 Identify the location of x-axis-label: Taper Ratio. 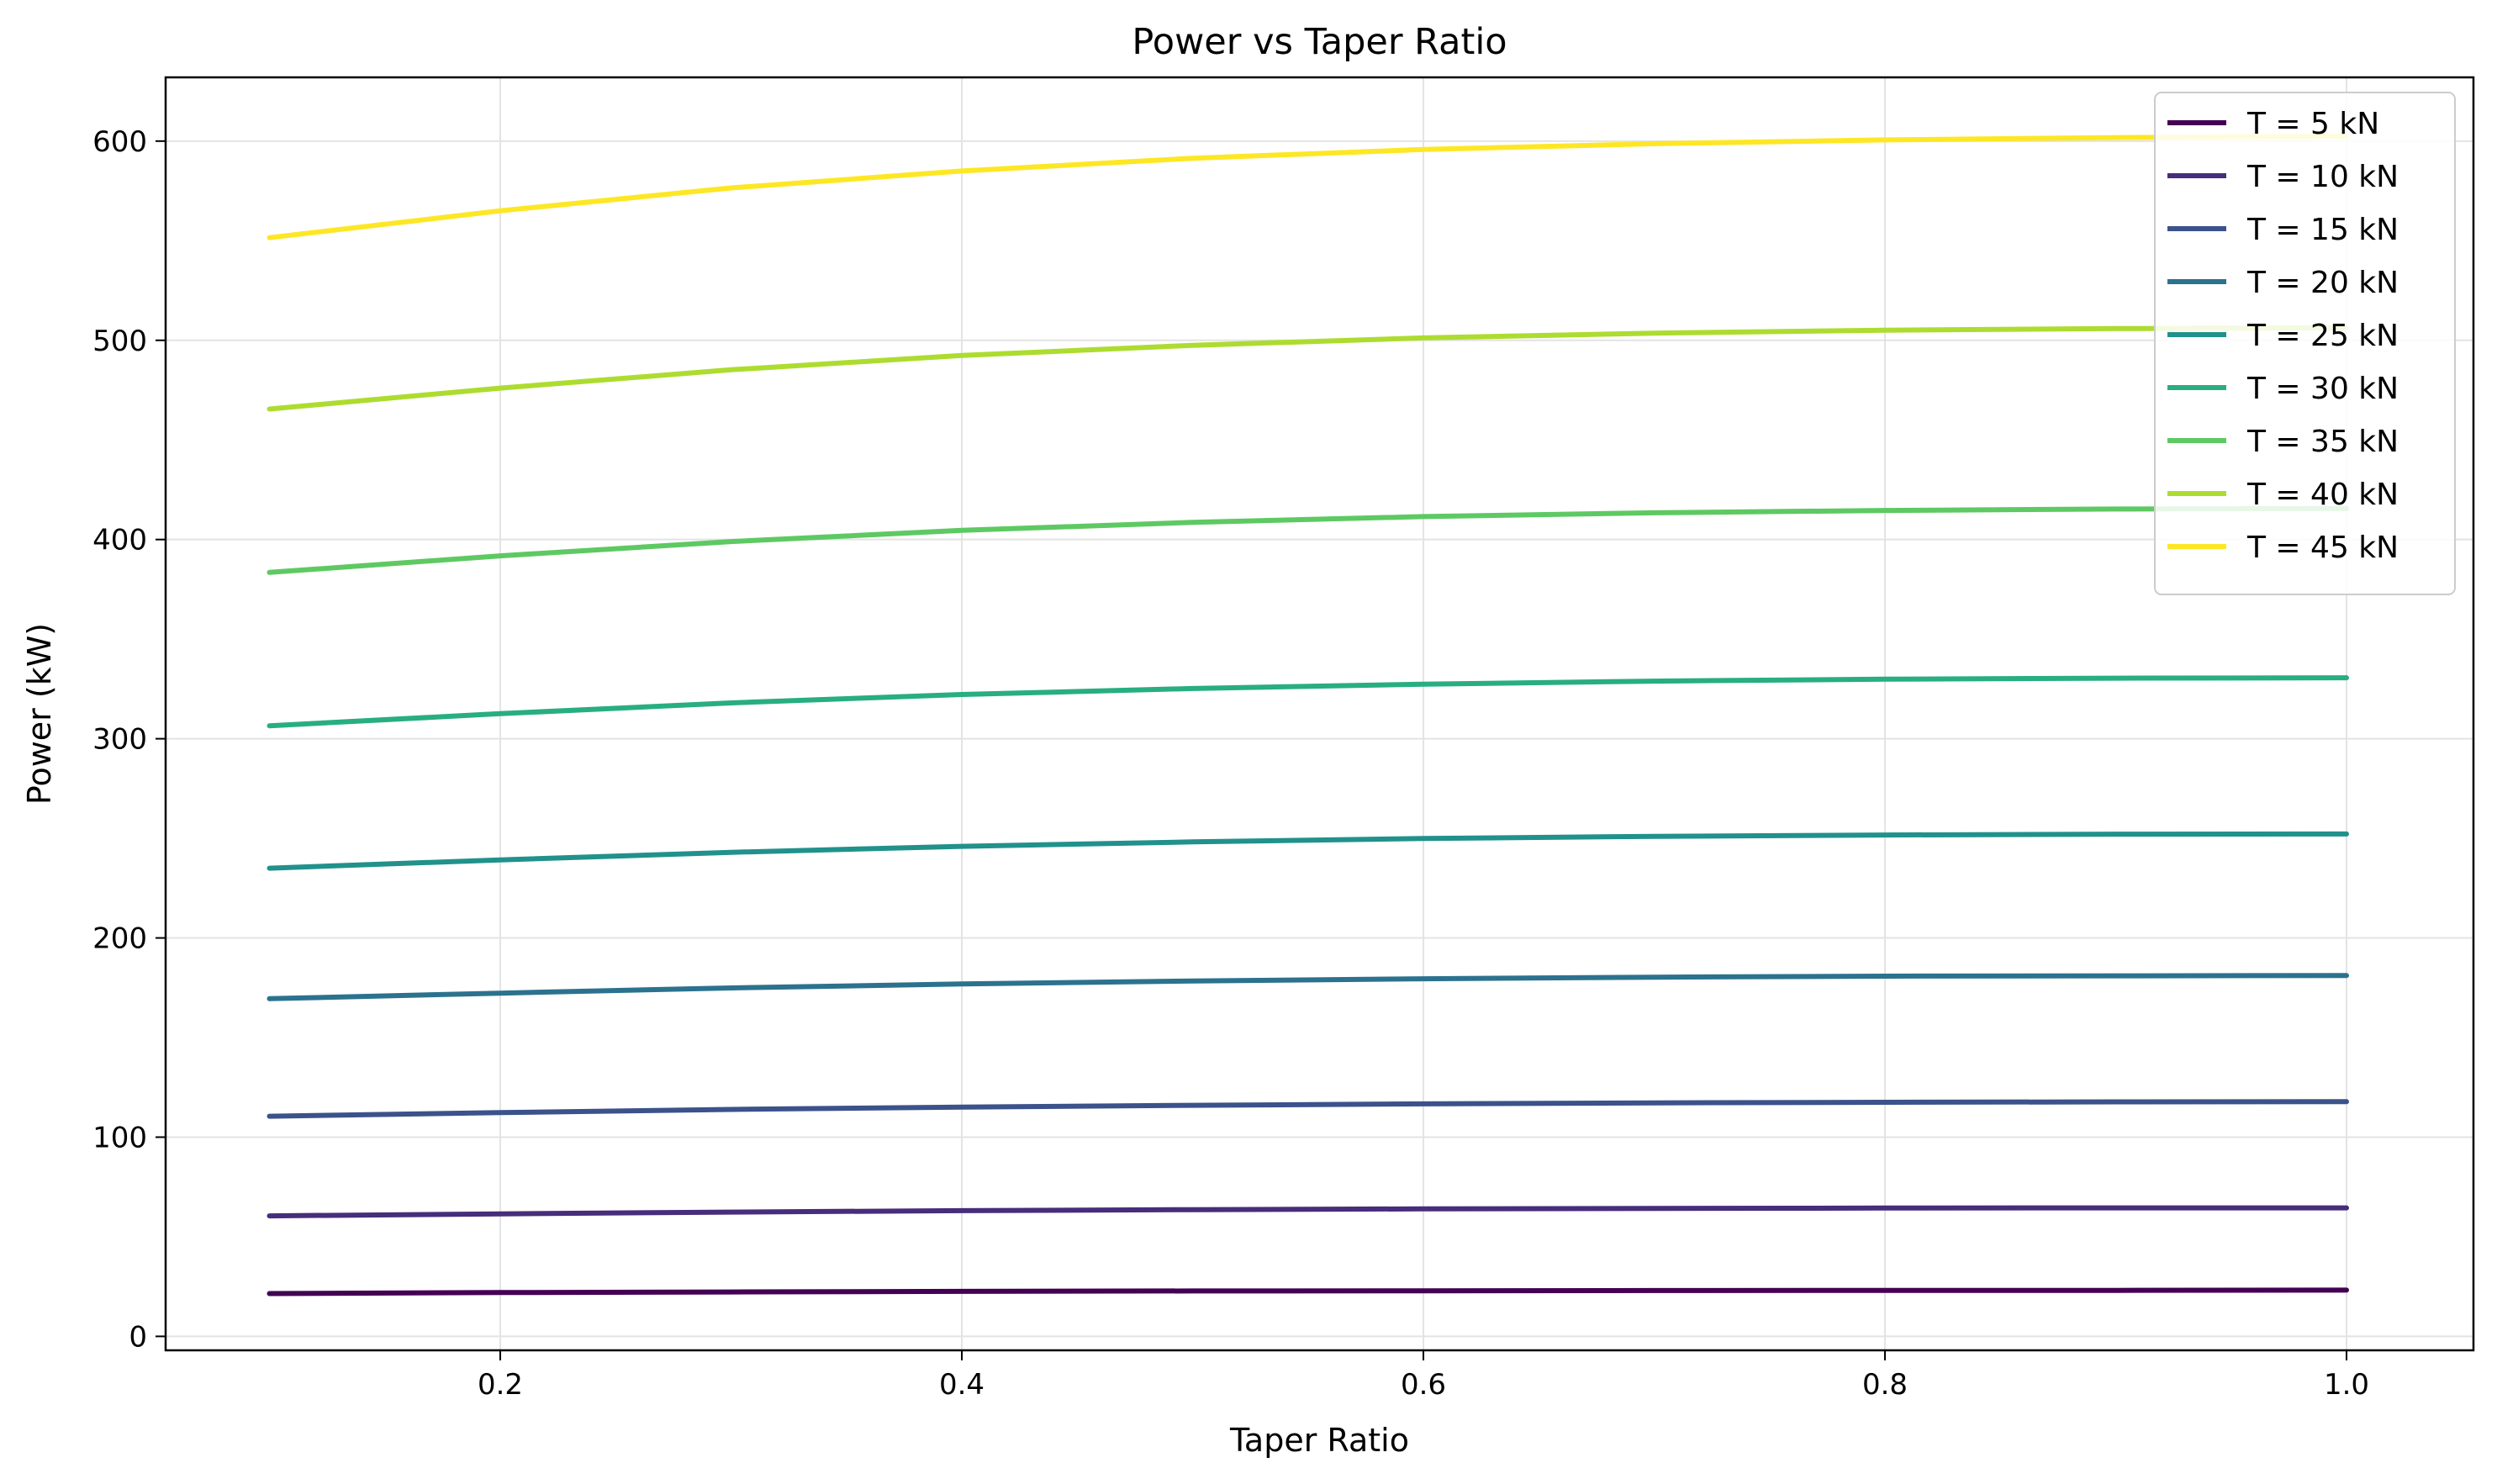
(1319, 1440).